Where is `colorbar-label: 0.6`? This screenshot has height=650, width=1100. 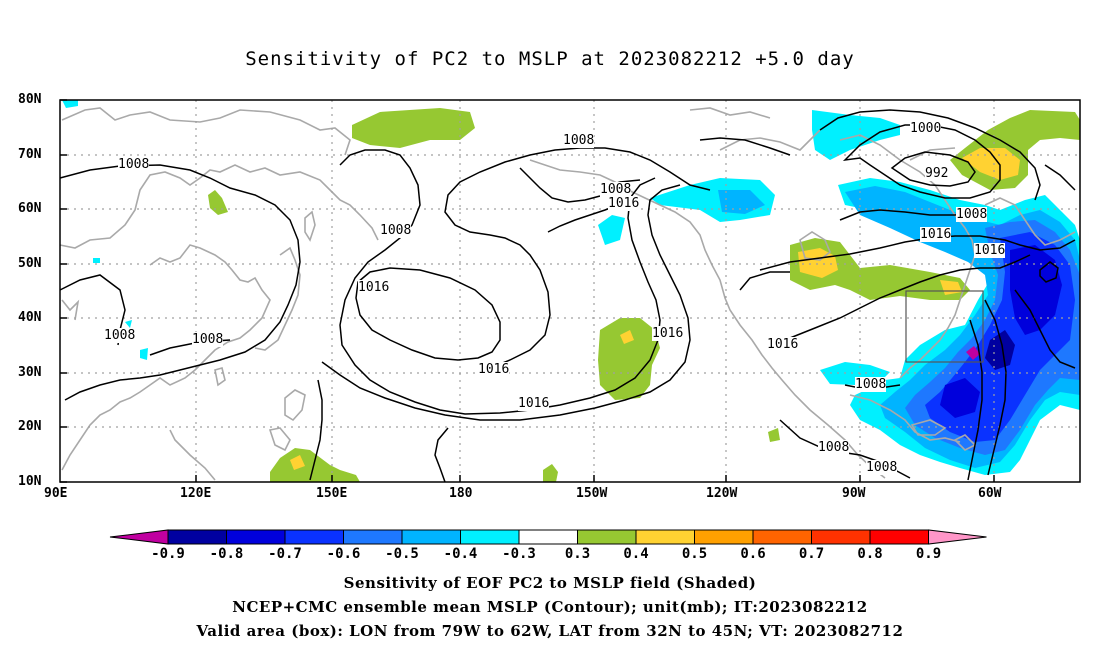
colorbar-label: 0.6 is located at coordinates (753, 554).